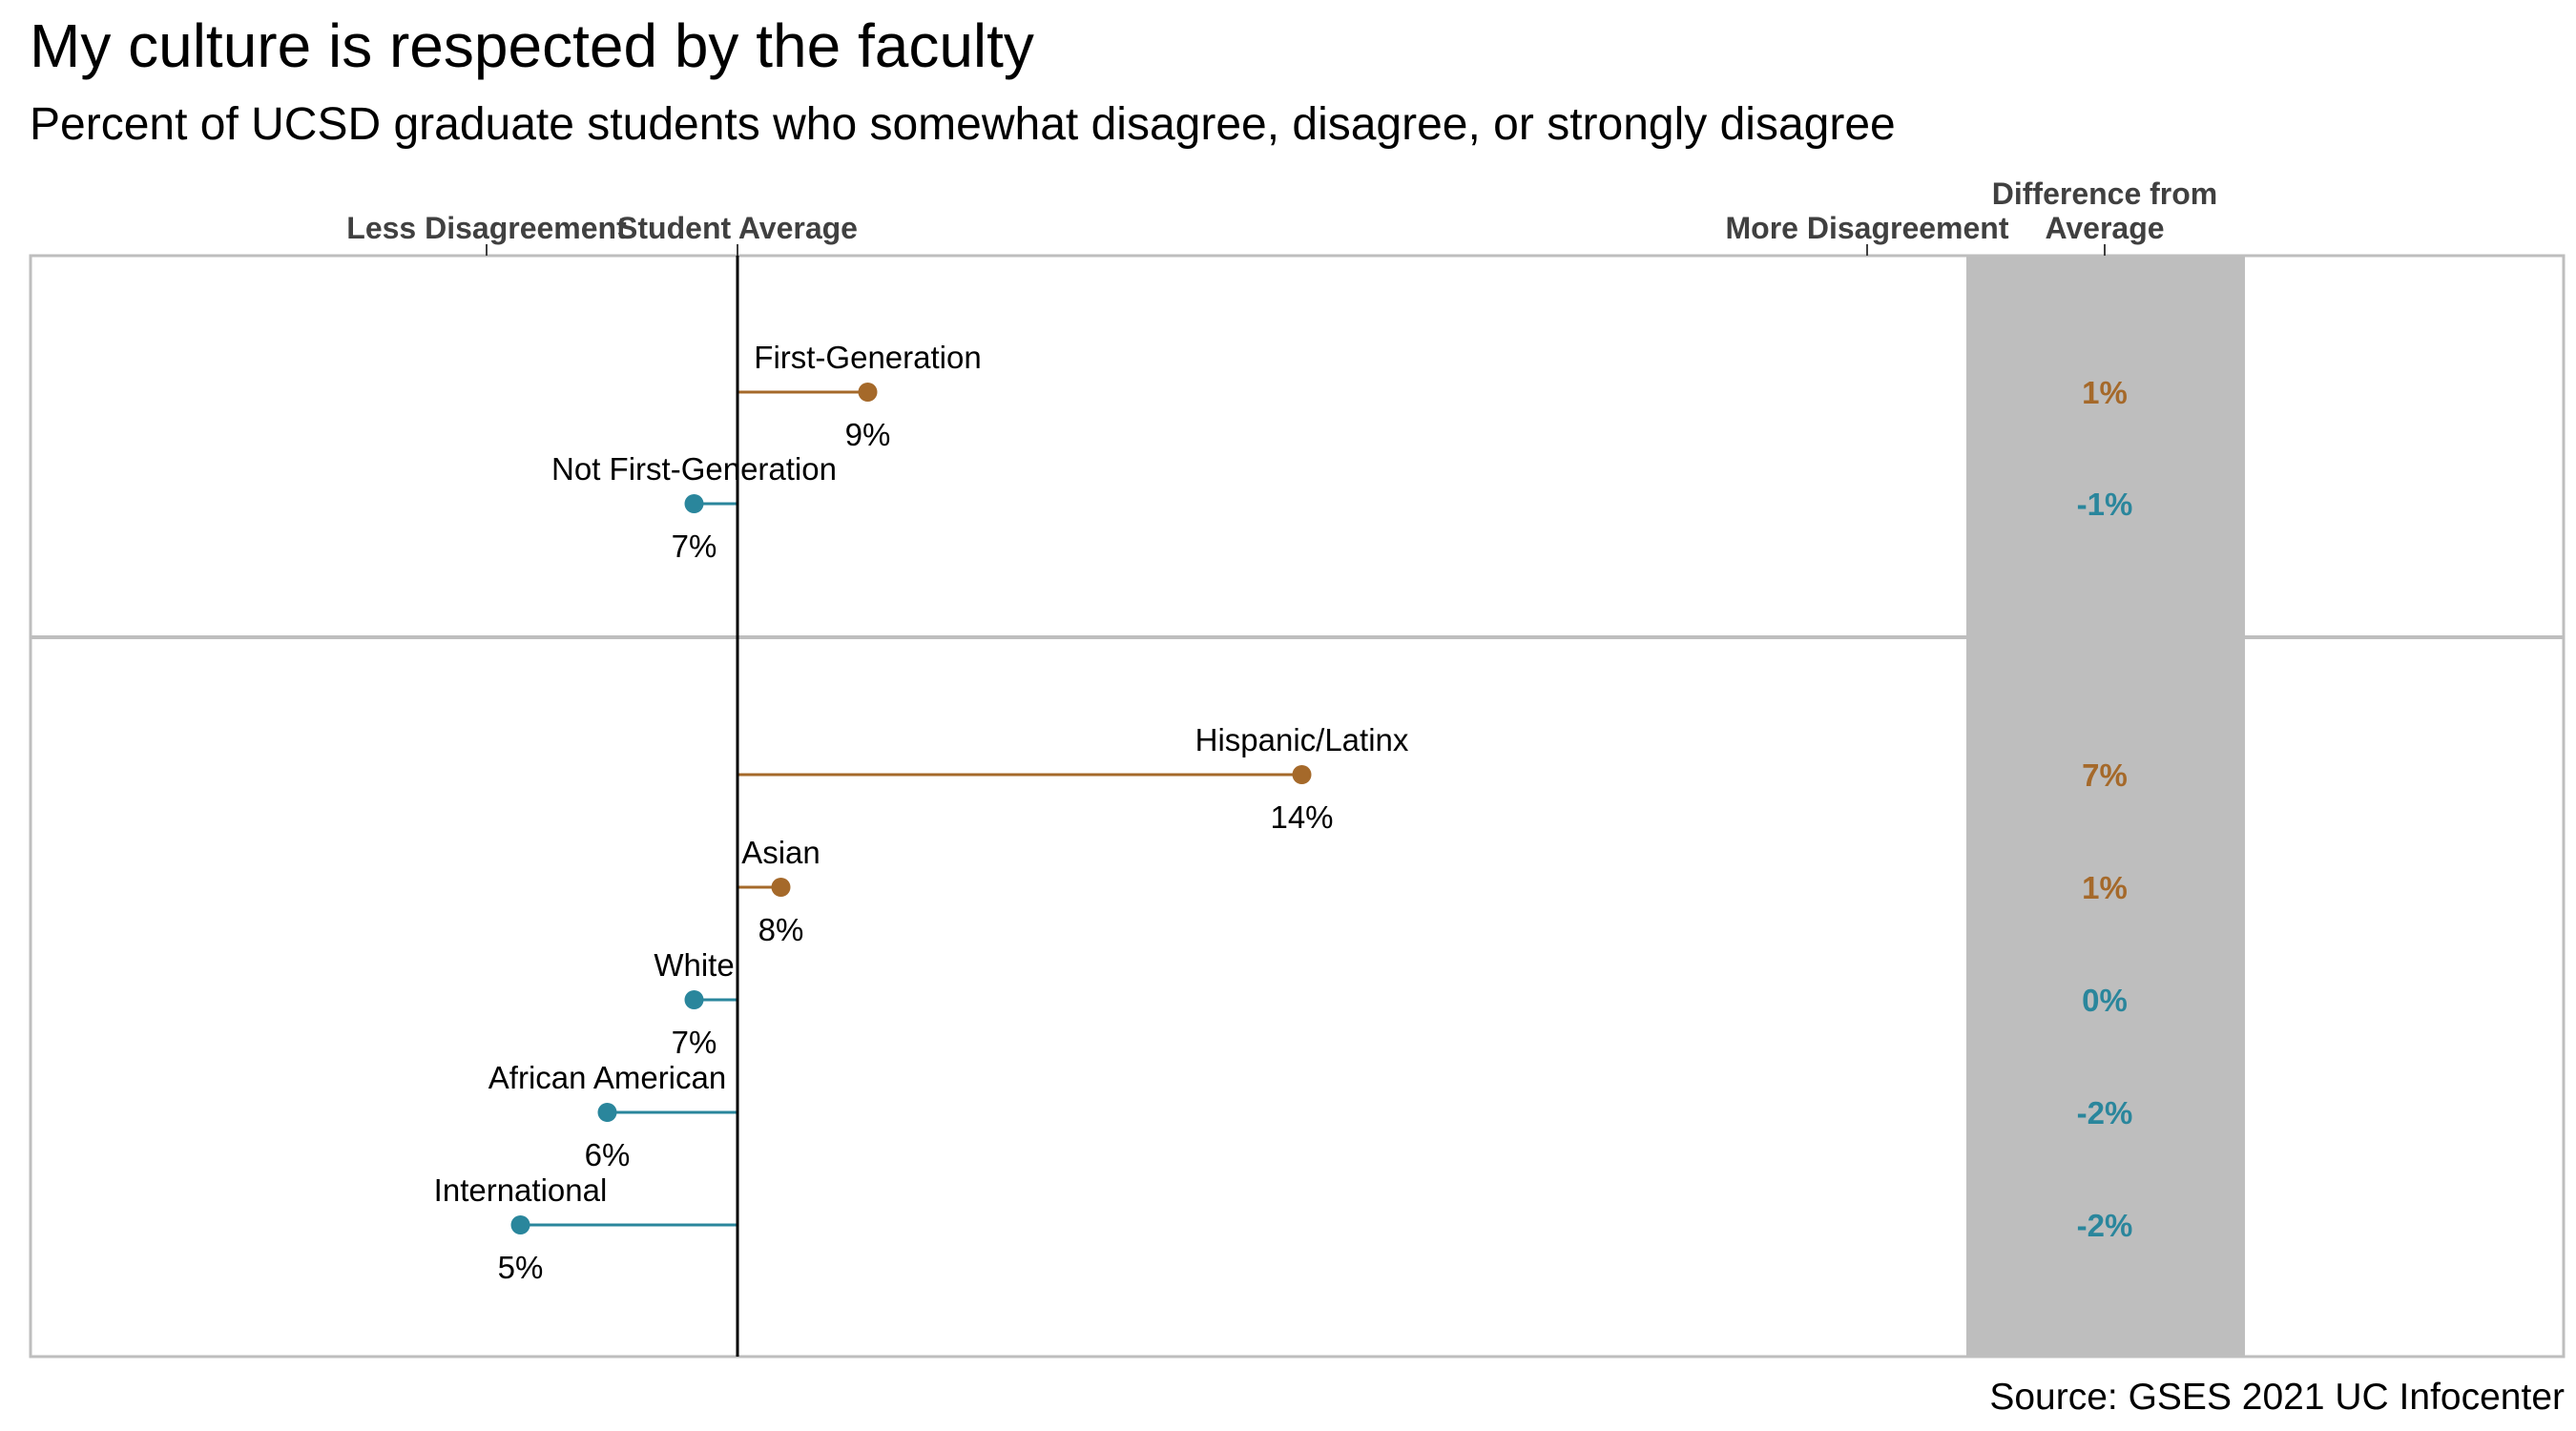 The height and width of the screenshot is (1431, 2576). Describe the element at coordinates (2105, 193) in the screenshot. I see `axis-label-difference-line1: Difference from` at that location.